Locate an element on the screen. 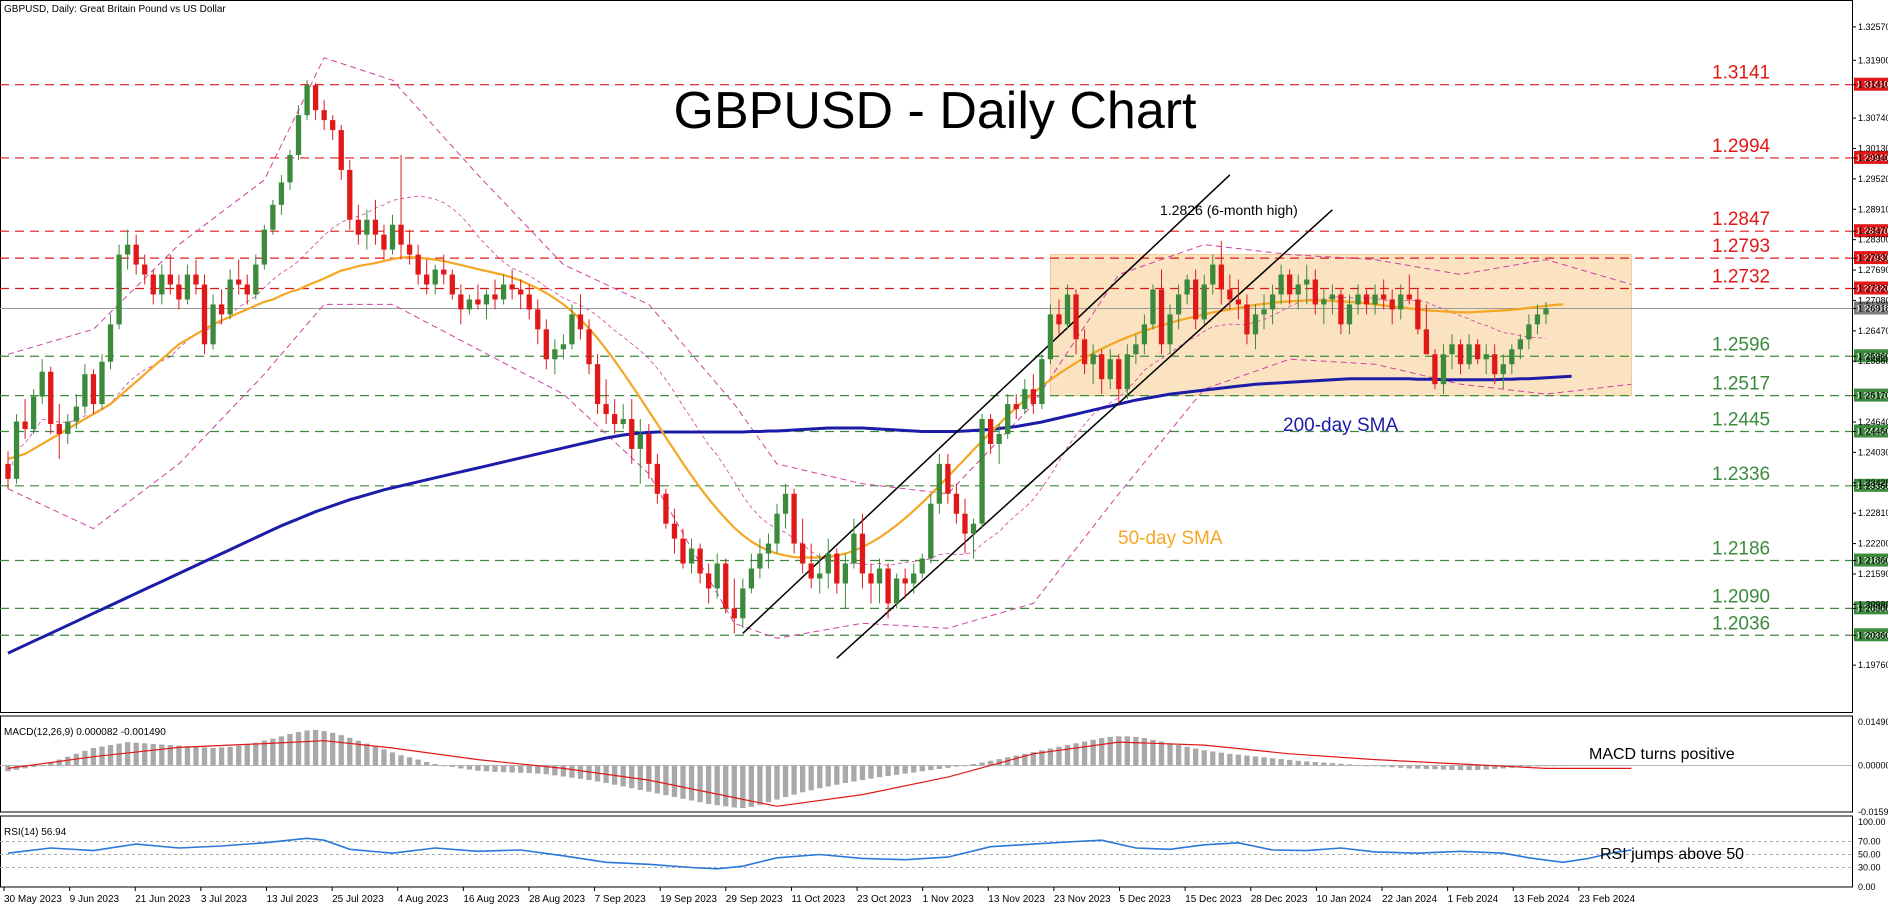 Image resolution: width=1888 pixels, height=924 pixels. level-box-text-1.2793: 1.27930 is located at coordinates (1872, 258).